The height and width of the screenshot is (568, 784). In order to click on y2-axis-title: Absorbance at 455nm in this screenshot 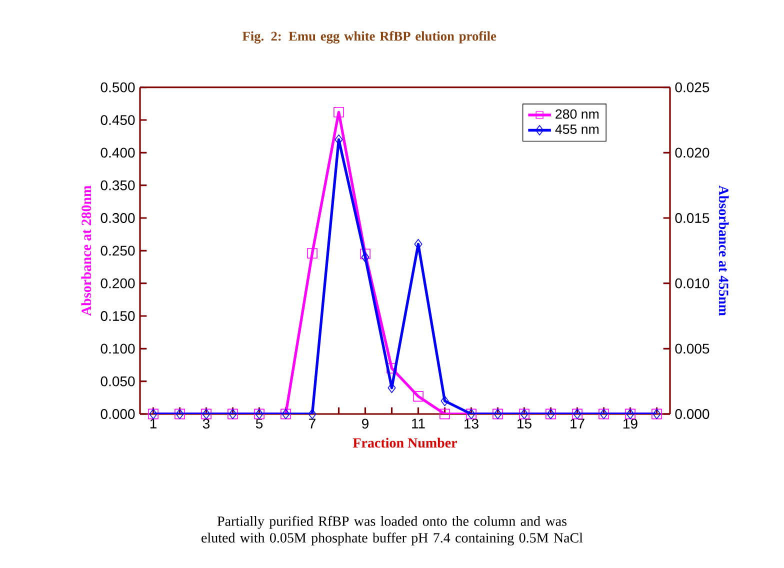, I will do `click(723, 250)`.